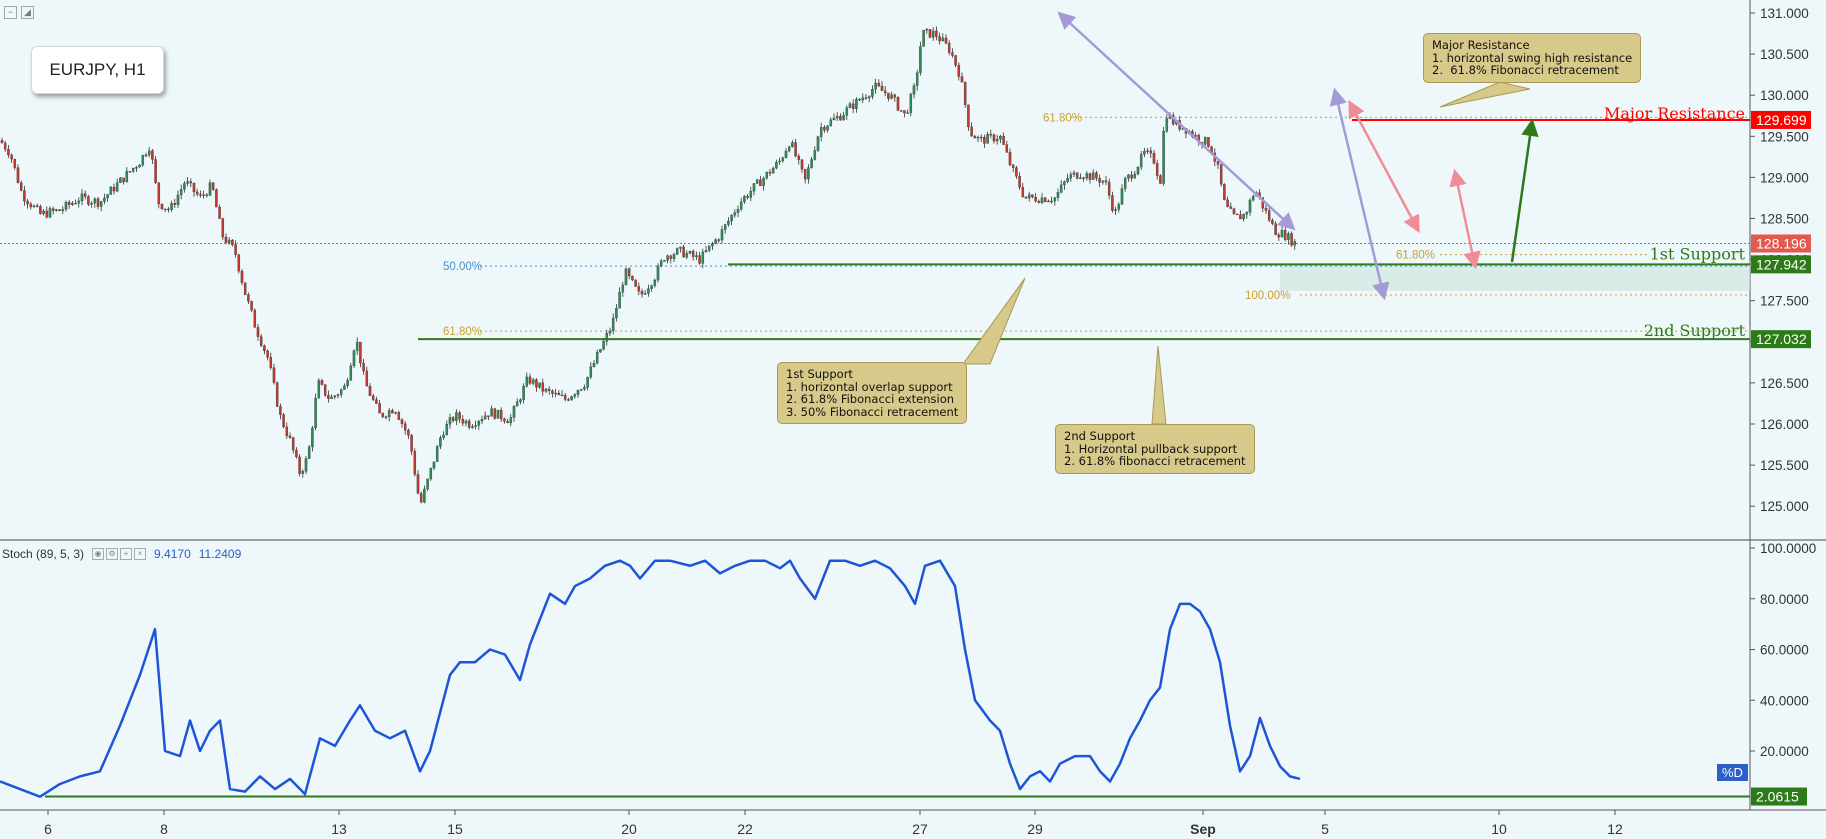 The image size is (1826, 839). I want to click on eye-icon: ◉, so click(98, 554).